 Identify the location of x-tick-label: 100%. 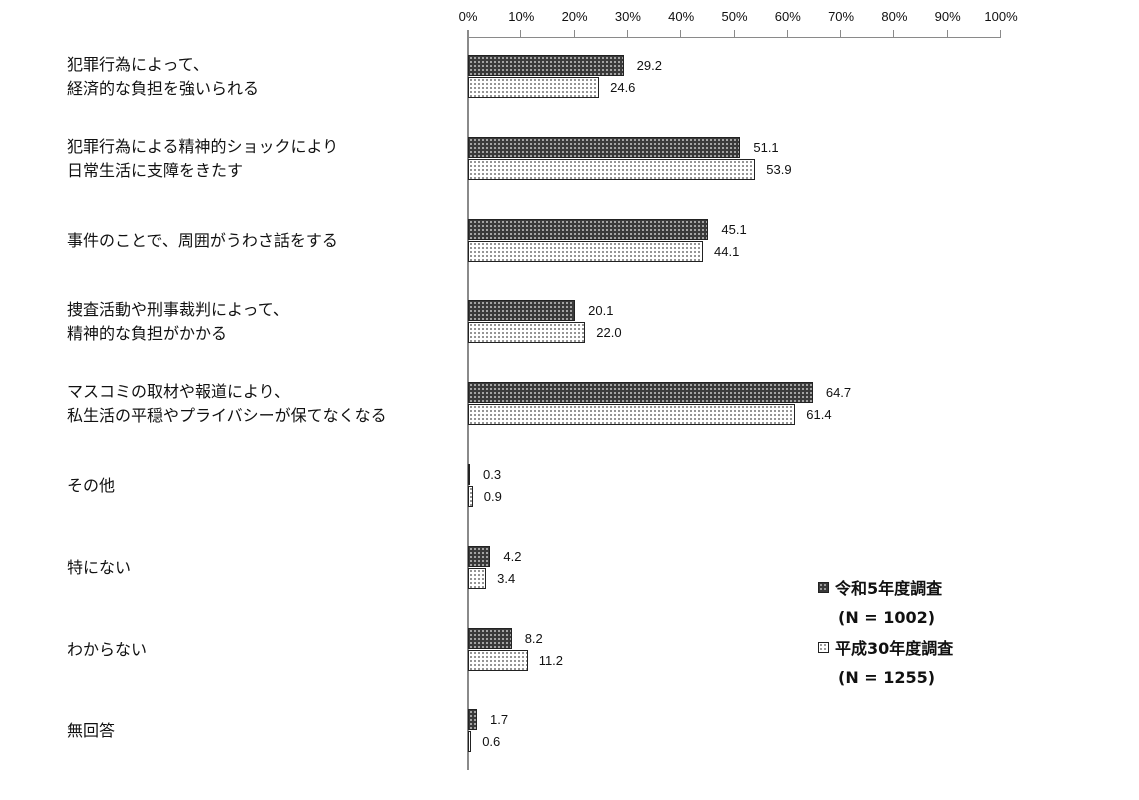
(1001, 16).